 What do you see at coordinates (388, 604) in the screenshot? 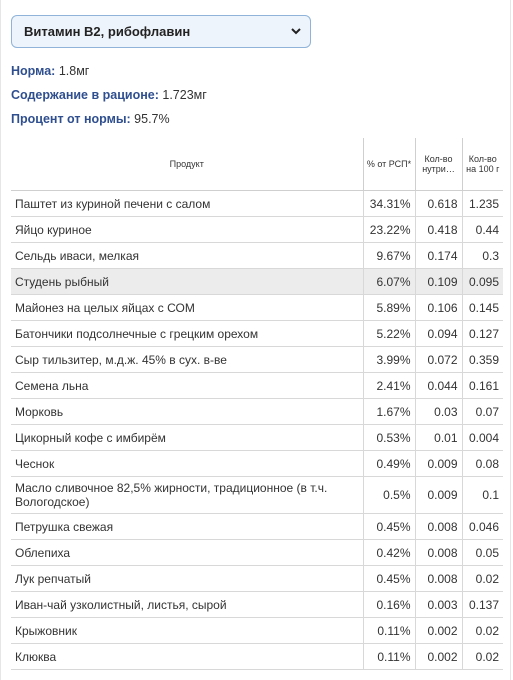
I see `product-pct: 0.16%` at bounding box center [388, 604].